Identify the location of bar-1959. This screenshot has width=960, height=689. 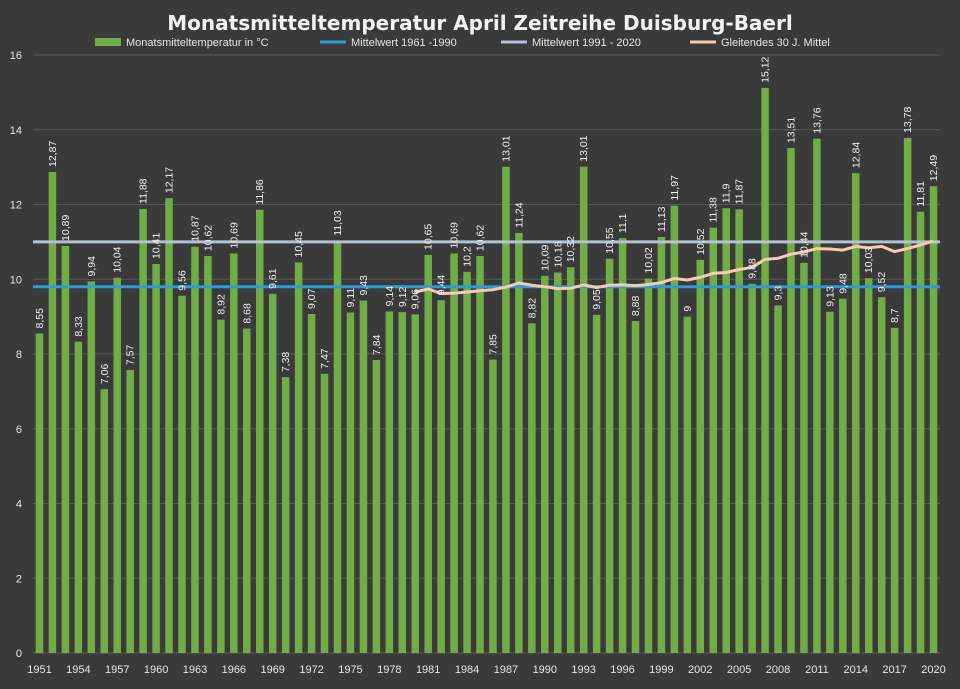
(143, 431).